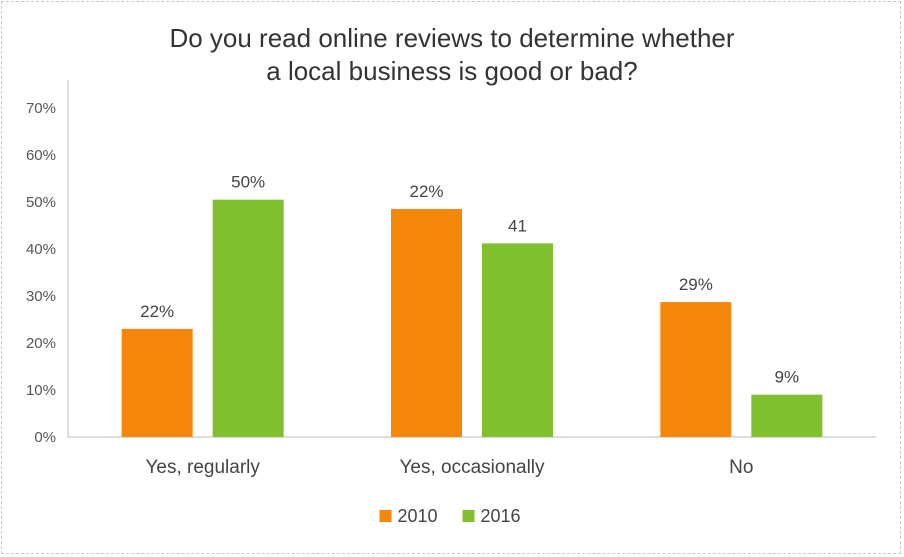 The width and height of the screenshot is (904, 557). Describe the element at coordinates (41, 249) in the screenshot. I see `y-tick-label: 40%` at that location.